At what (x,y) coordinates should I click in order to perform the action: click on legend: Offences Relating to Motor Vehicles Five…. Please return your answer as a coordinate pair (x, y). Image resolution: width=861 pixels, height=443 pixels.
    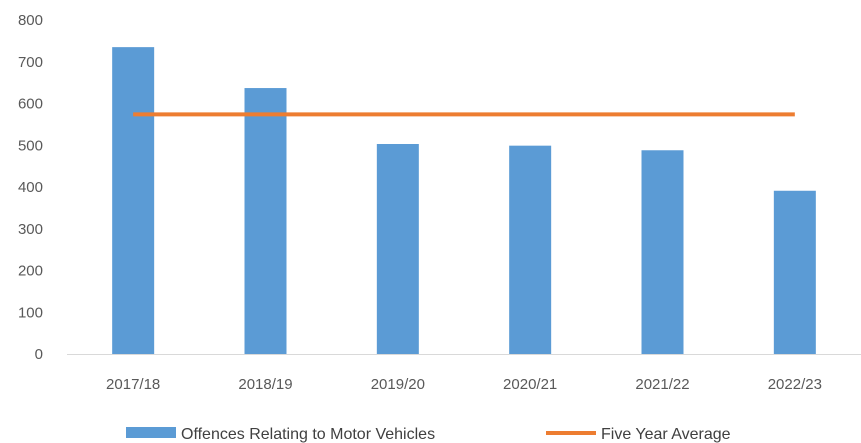
    Looking at the image, I should click on (428, 434).